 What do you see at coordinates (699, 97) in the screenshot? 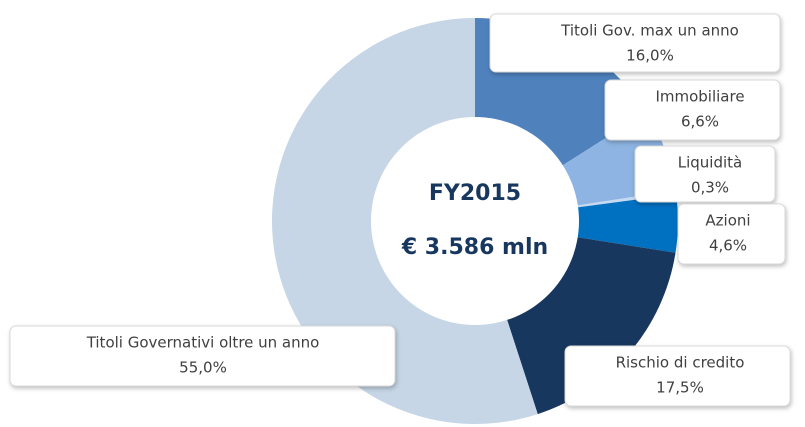
I see `category-label: Immobiliare` at bounding box center [699, 97].